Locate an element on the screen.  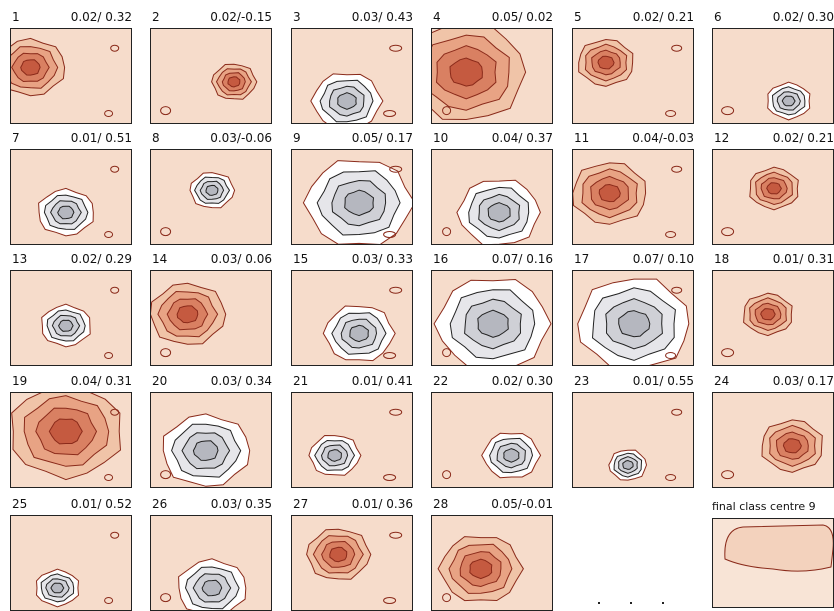
panel-index-label: 8 is located at coordinates (156, 138).